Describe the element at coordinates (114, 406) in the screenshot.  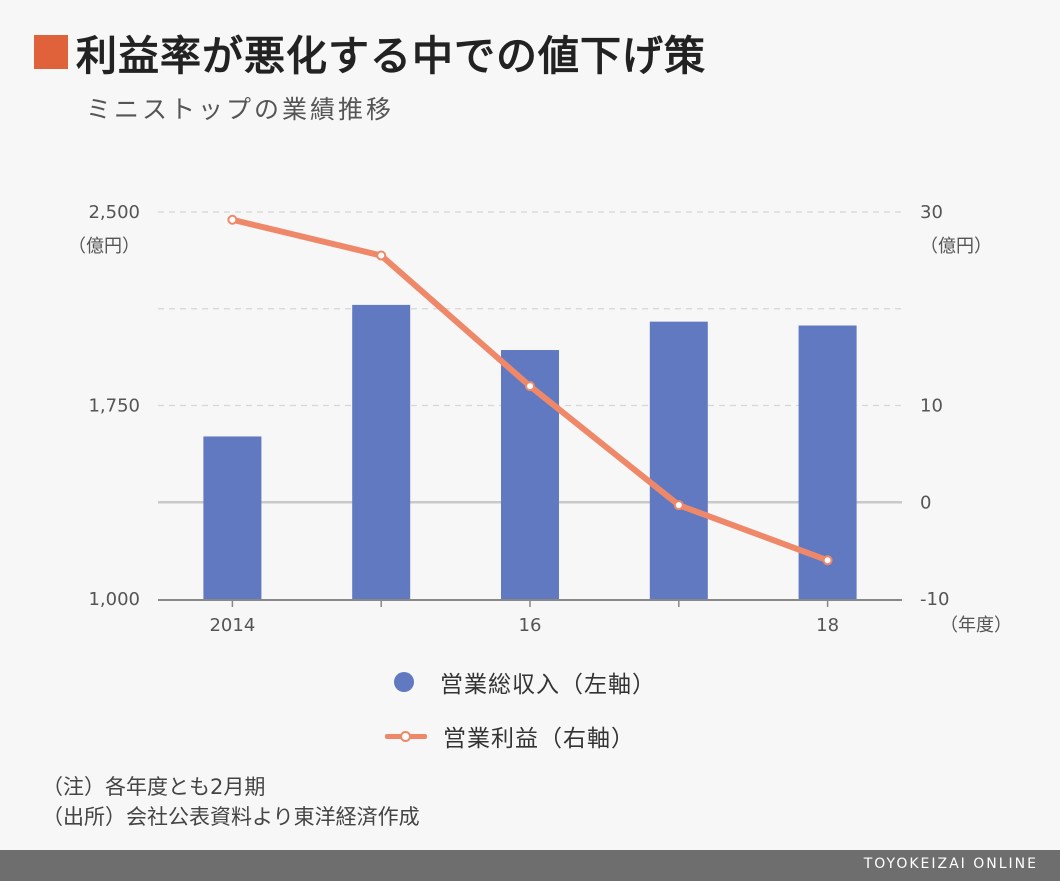
I see `left-tick-label: 1,750` at that location.